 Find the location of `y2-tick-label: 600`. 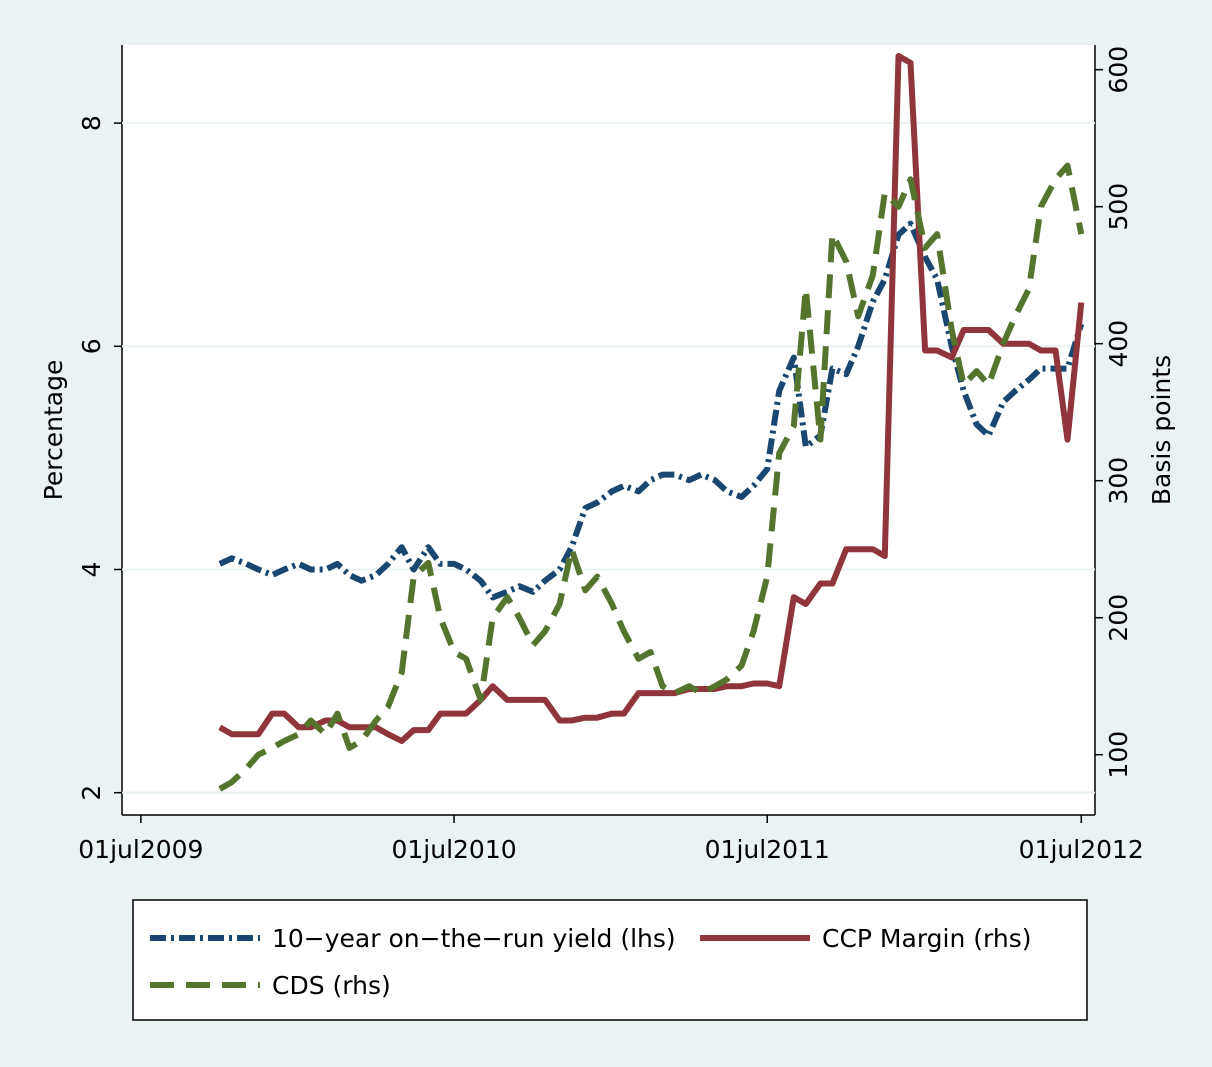

y2-tick-label: 600 is located at coordinates (1118, 70).